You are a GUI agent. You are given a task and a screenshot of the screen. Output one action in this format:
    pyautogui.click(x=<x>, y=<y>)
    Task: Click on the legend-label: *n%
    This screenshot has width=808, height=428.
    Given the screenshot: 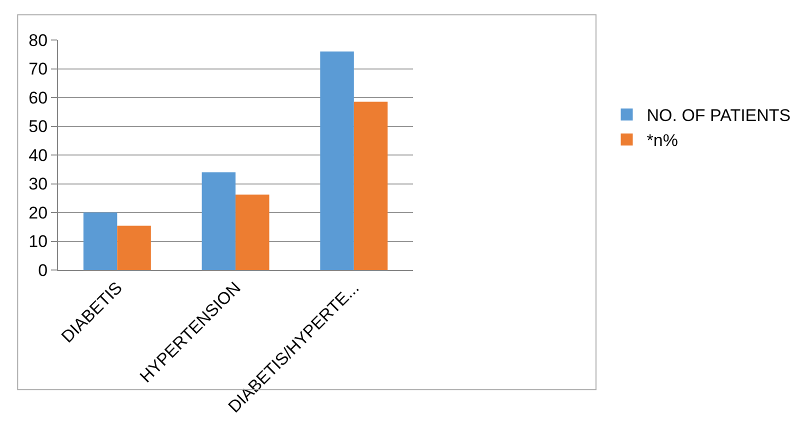 What is the action you would take?
    pyautogui.click(x=662, y=140)
    